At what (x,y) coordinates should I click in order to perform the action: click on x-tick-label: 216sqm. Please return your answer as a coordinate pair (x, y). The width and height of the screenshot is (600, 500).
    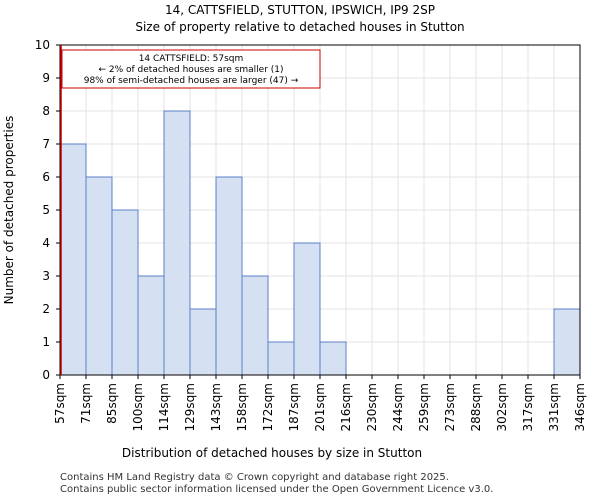
    Looking at the image, I should click on (346, 407).